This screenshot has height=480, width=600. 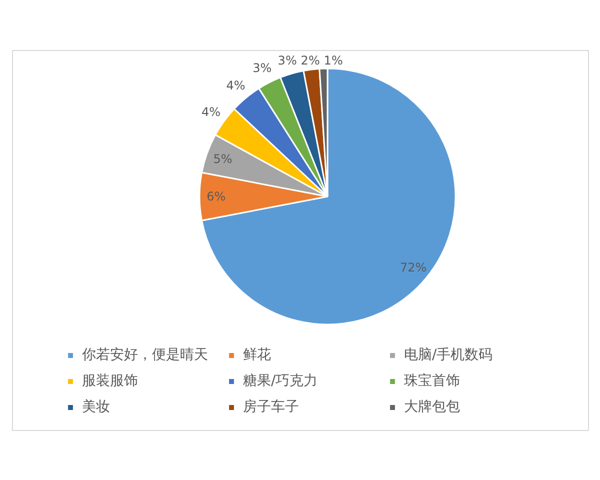 I want to click on data-label: 1%, so click(x=333, y=61).